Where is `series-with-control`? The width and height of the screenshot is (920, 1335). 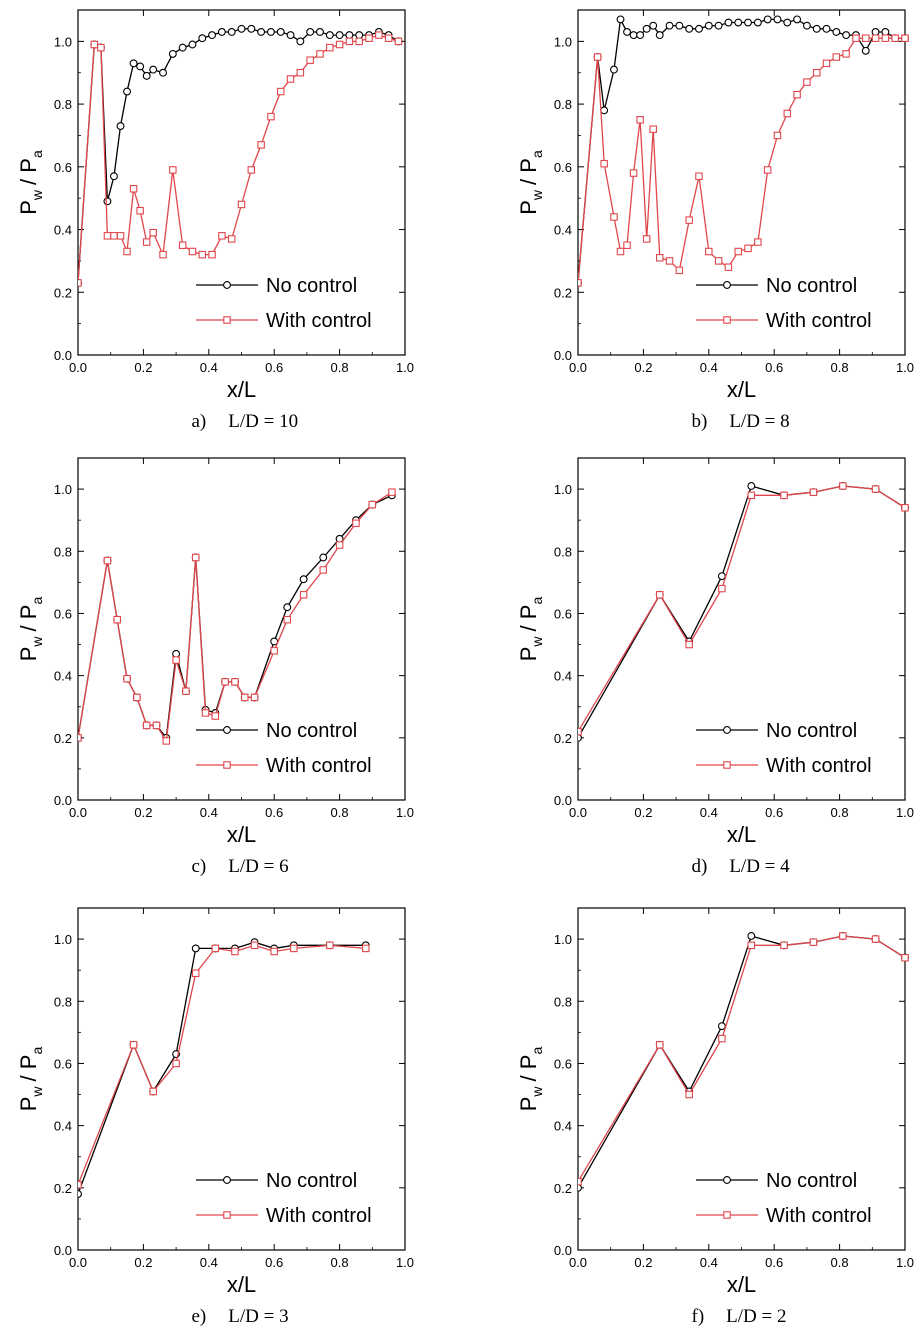
series-with-control is located at coordinates (743, 1059).